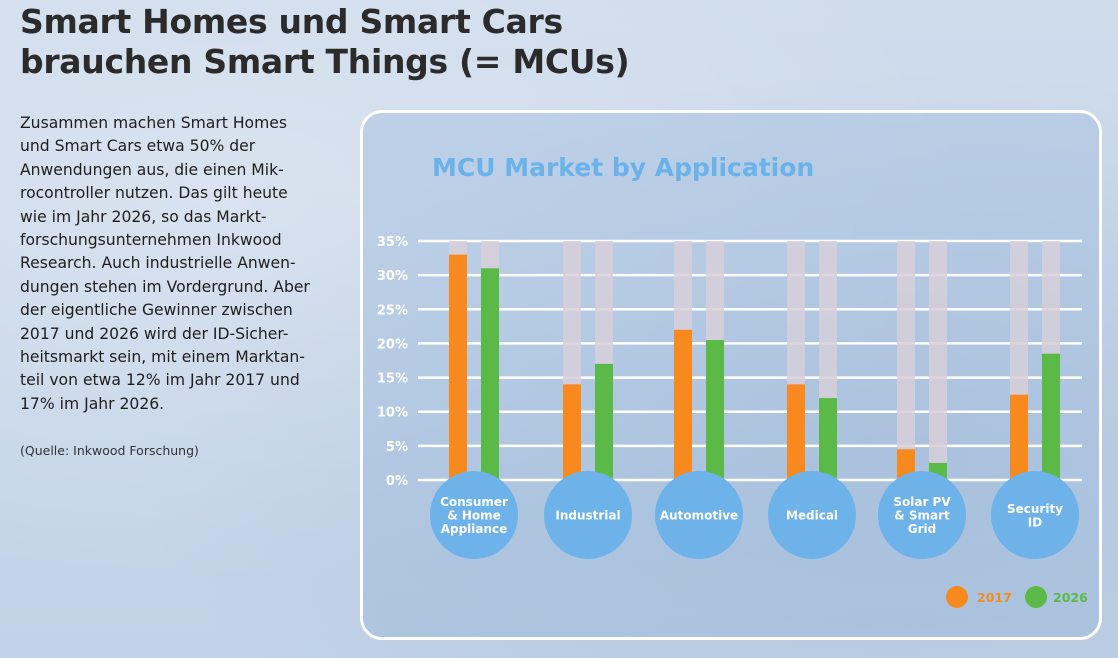 This screenshot has width=1118, height=658. I want to click on category-label-line: Consumer, so click(474, 502).